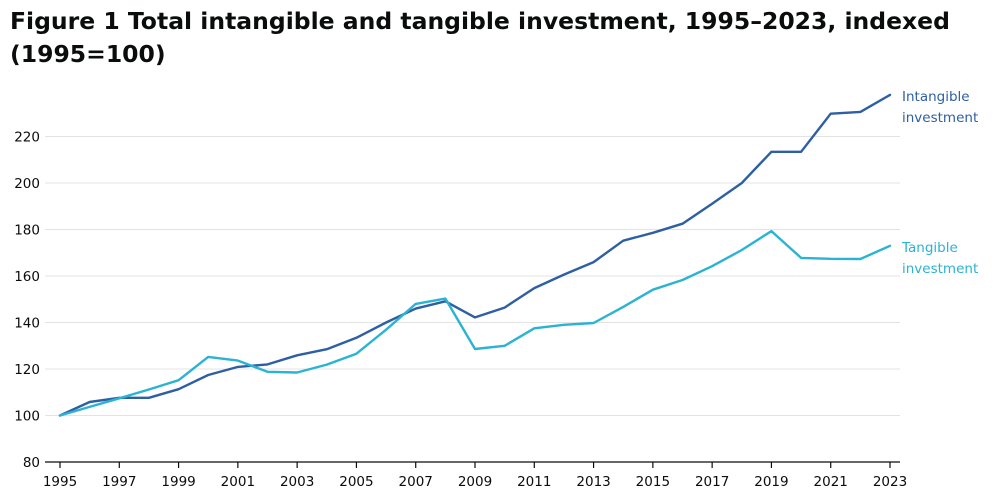  I want to click on y-tick-label-220: 220, so click(27, 138).